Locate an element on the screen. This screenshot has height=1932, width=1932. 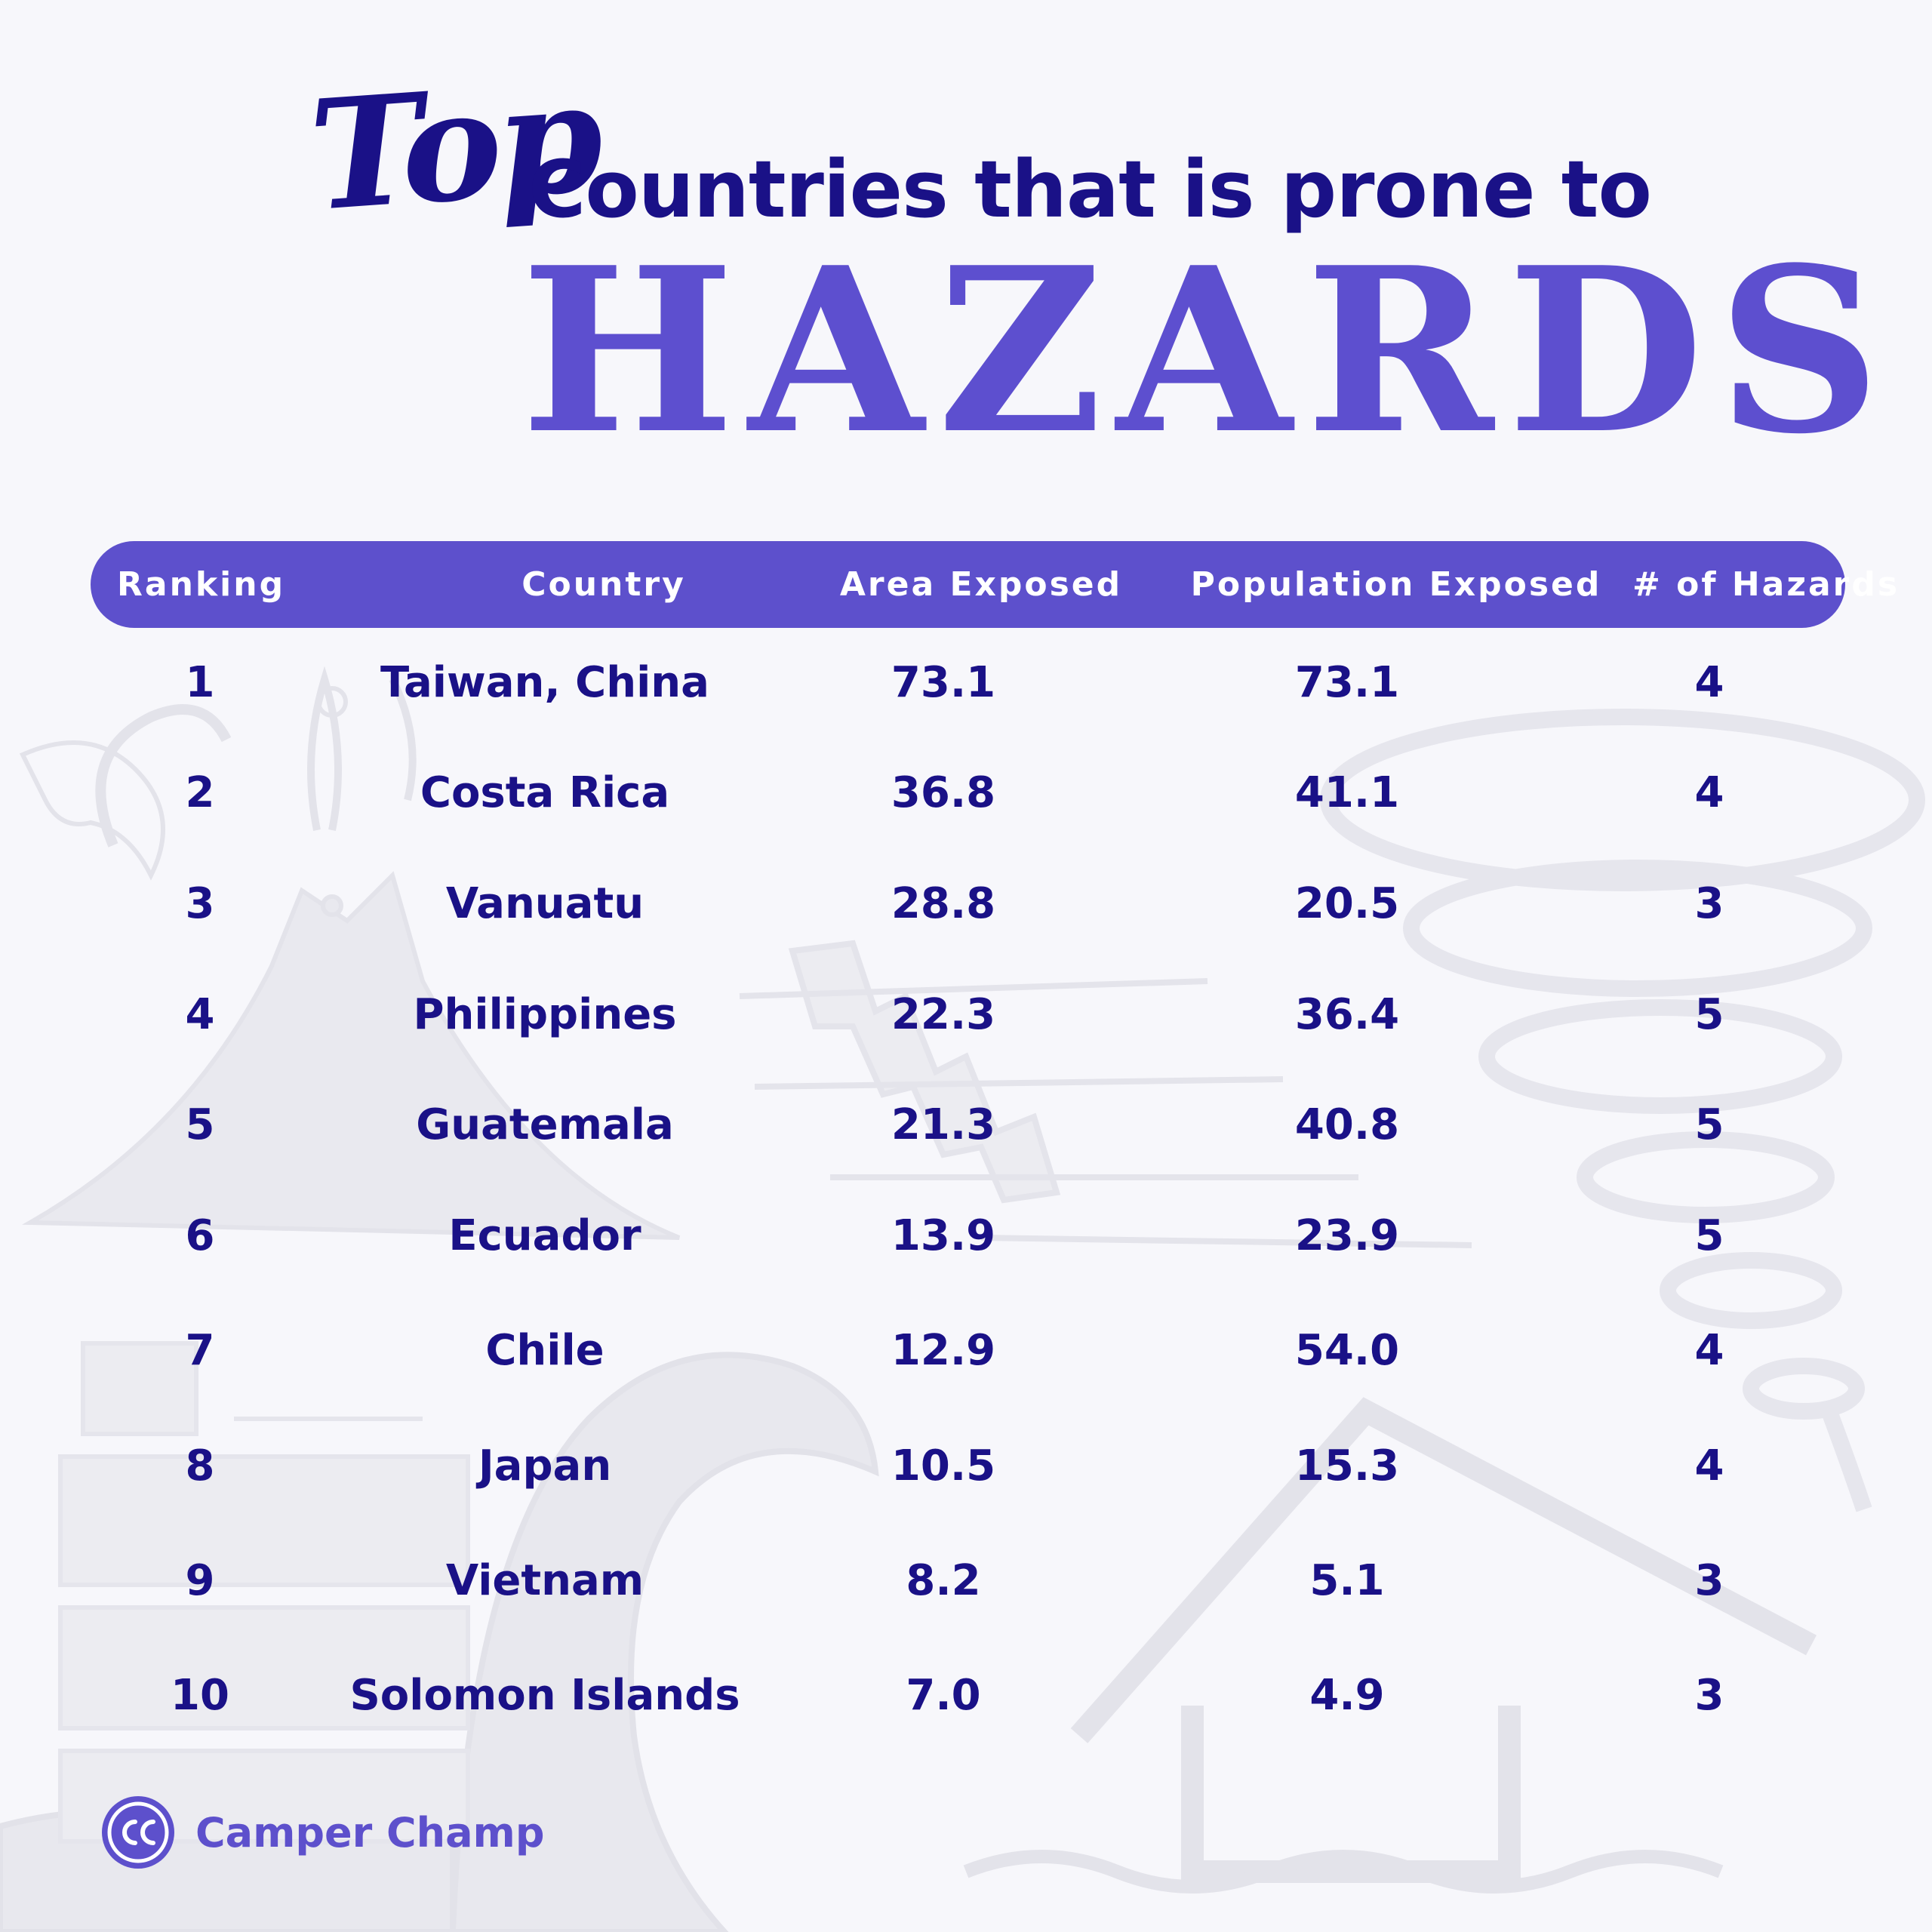
cell-population-exposed: 40.8 is located at coordinates (1347, 1124).